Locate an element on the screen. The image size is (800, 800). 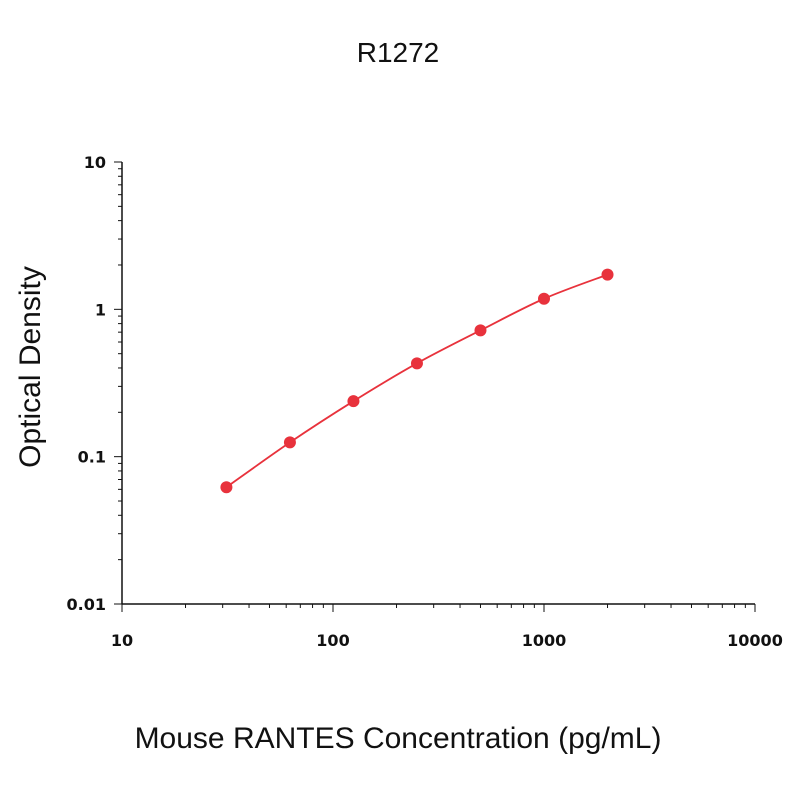
x-tick-label: 100 is located at coordinates (332, 640).